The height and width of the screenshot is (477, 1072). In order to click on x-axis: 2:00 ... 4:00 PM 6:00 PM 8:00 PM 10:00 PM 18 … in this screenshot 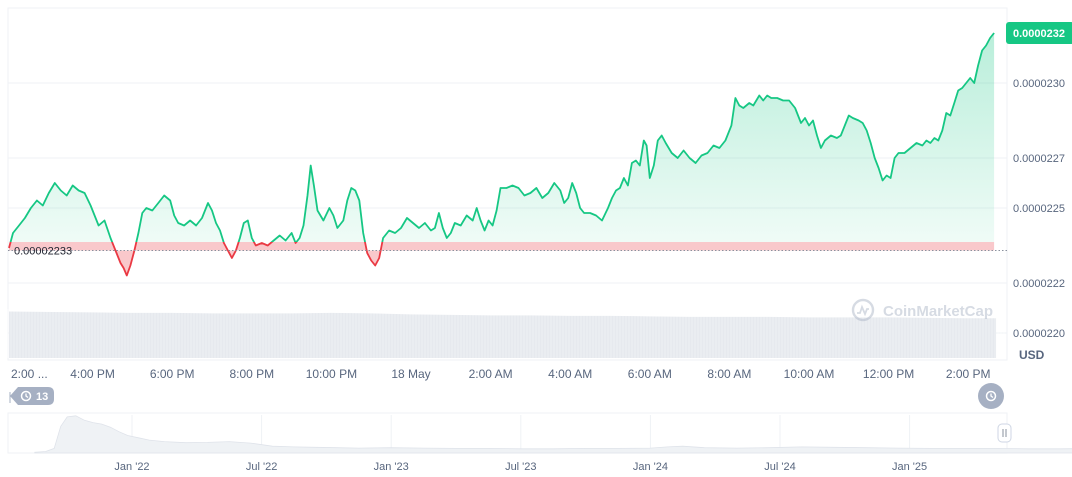, I will do `click(501, 374)`.